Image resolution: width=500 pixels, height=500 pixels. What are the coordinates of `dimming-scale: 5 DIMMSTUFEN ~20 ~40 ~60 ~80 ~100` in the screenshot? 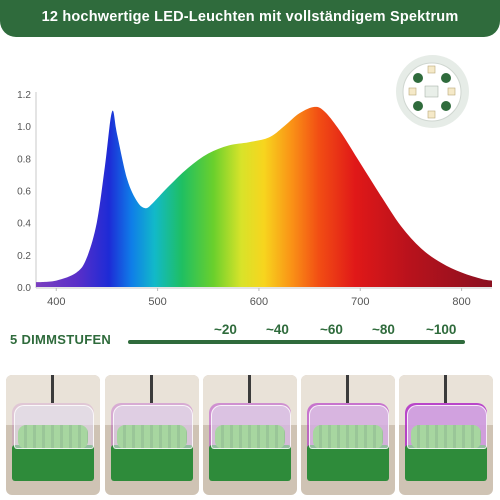 It's located at (250, 340).